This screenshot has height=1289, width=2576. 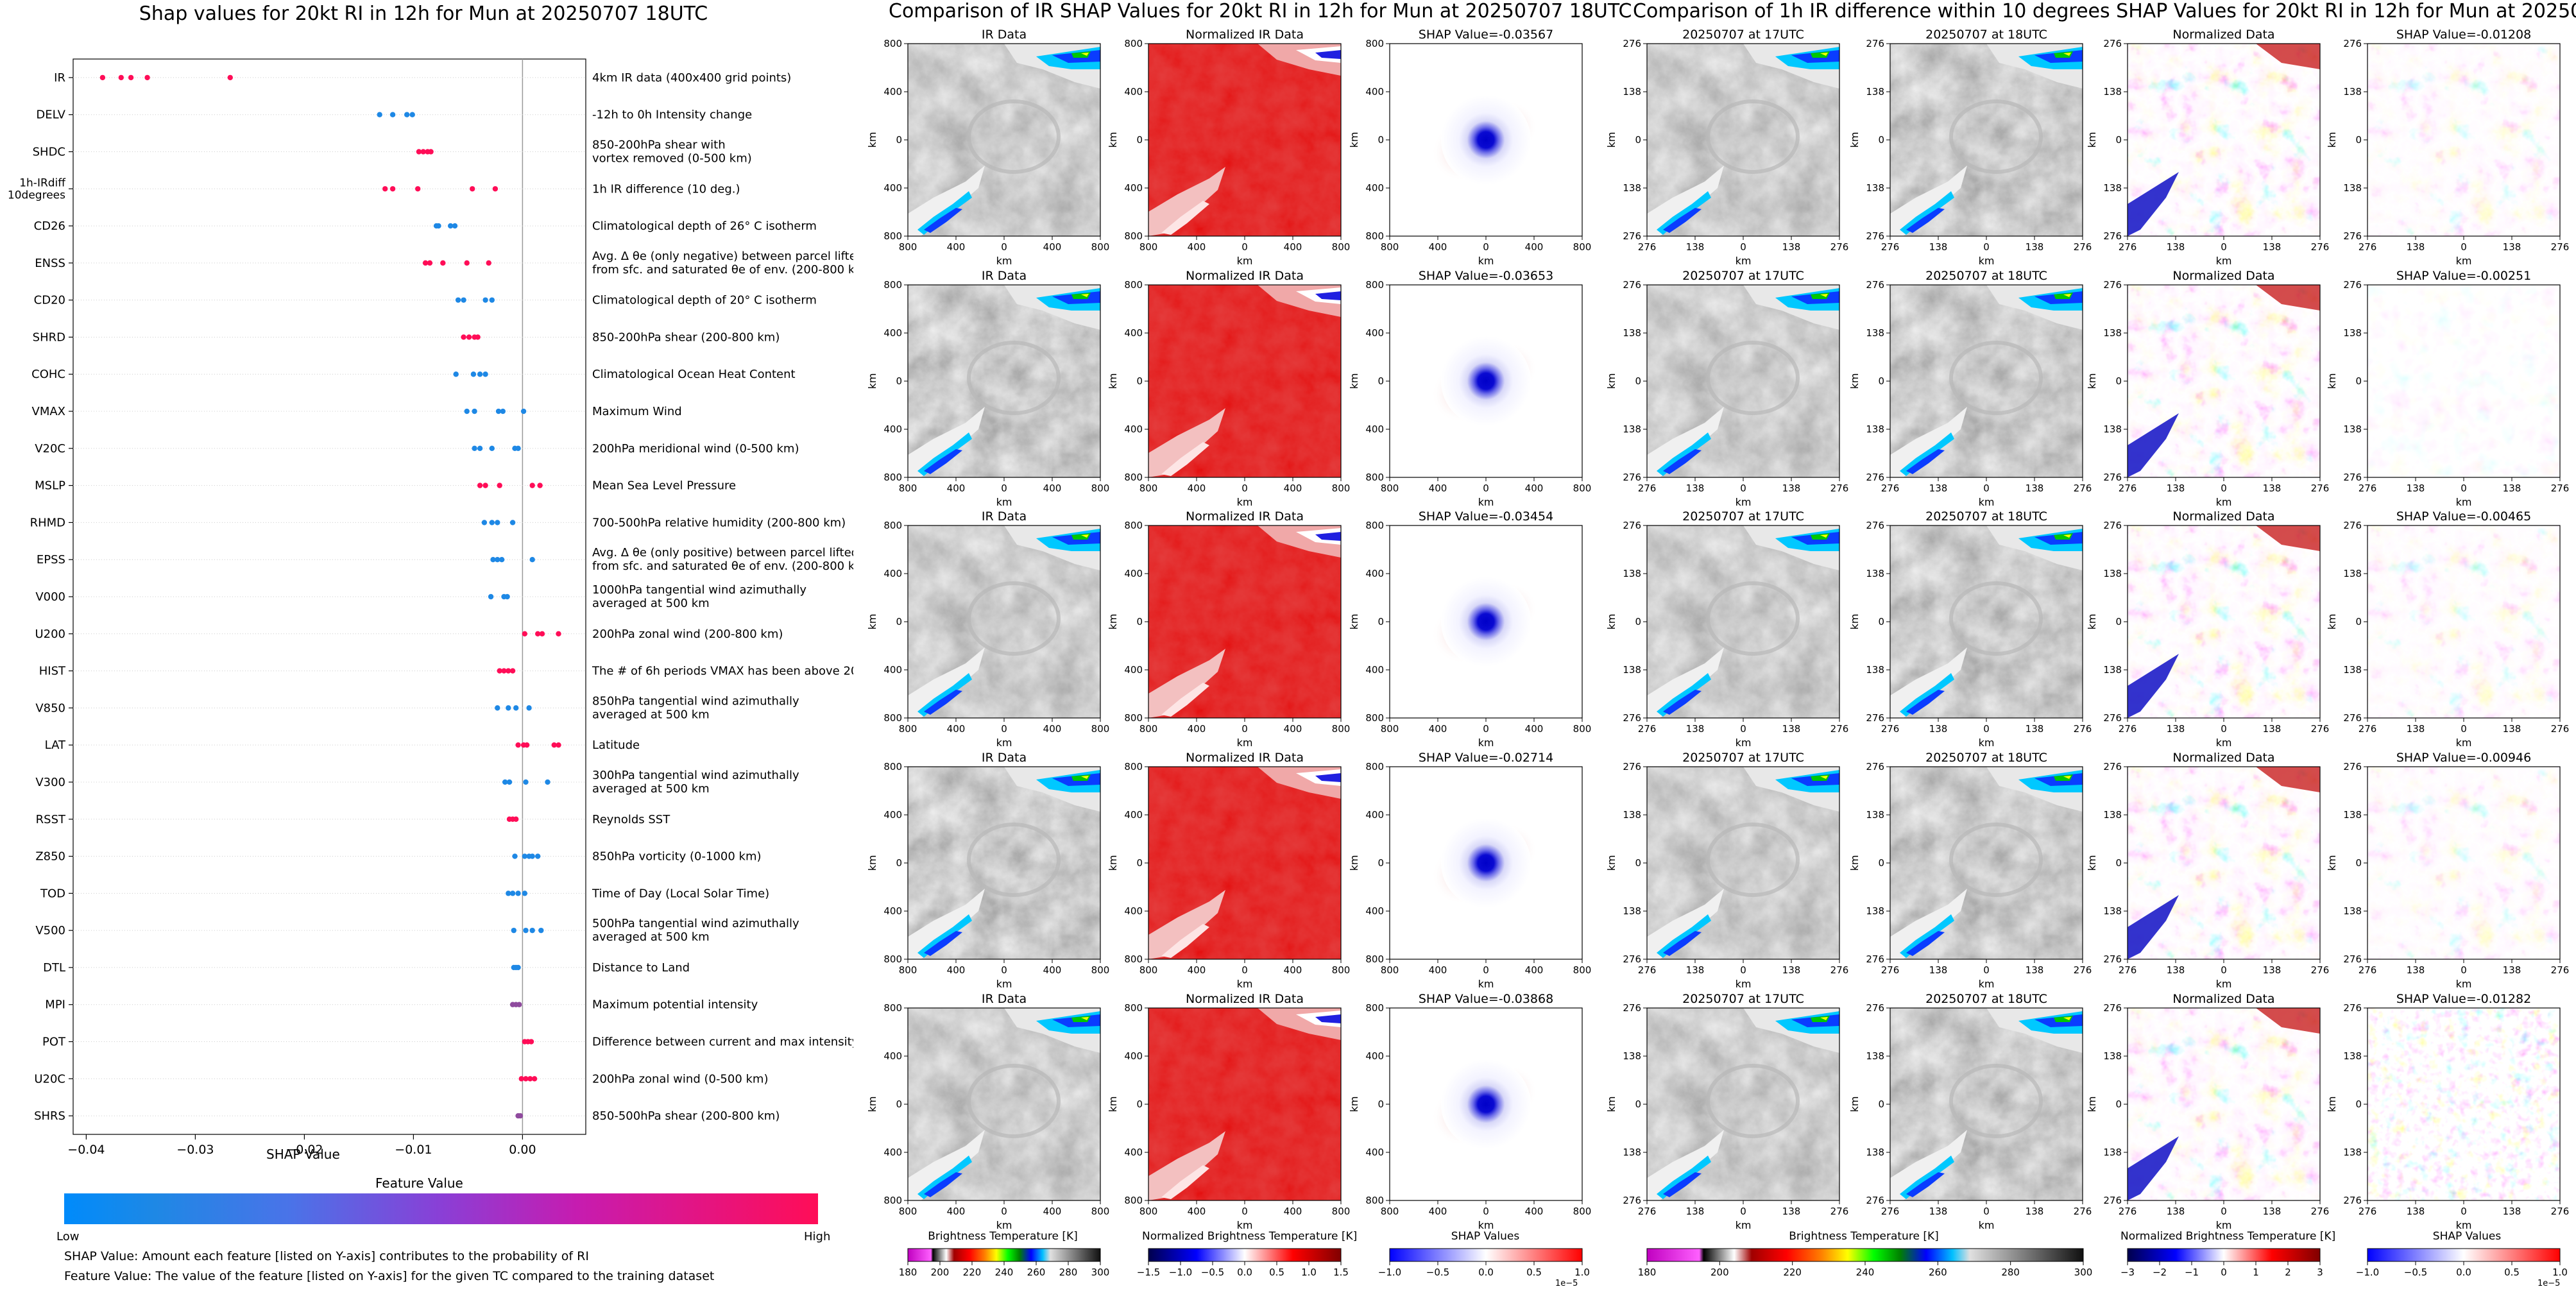 I want to click on feature-label: ENSS, so click(x=50, y=263).